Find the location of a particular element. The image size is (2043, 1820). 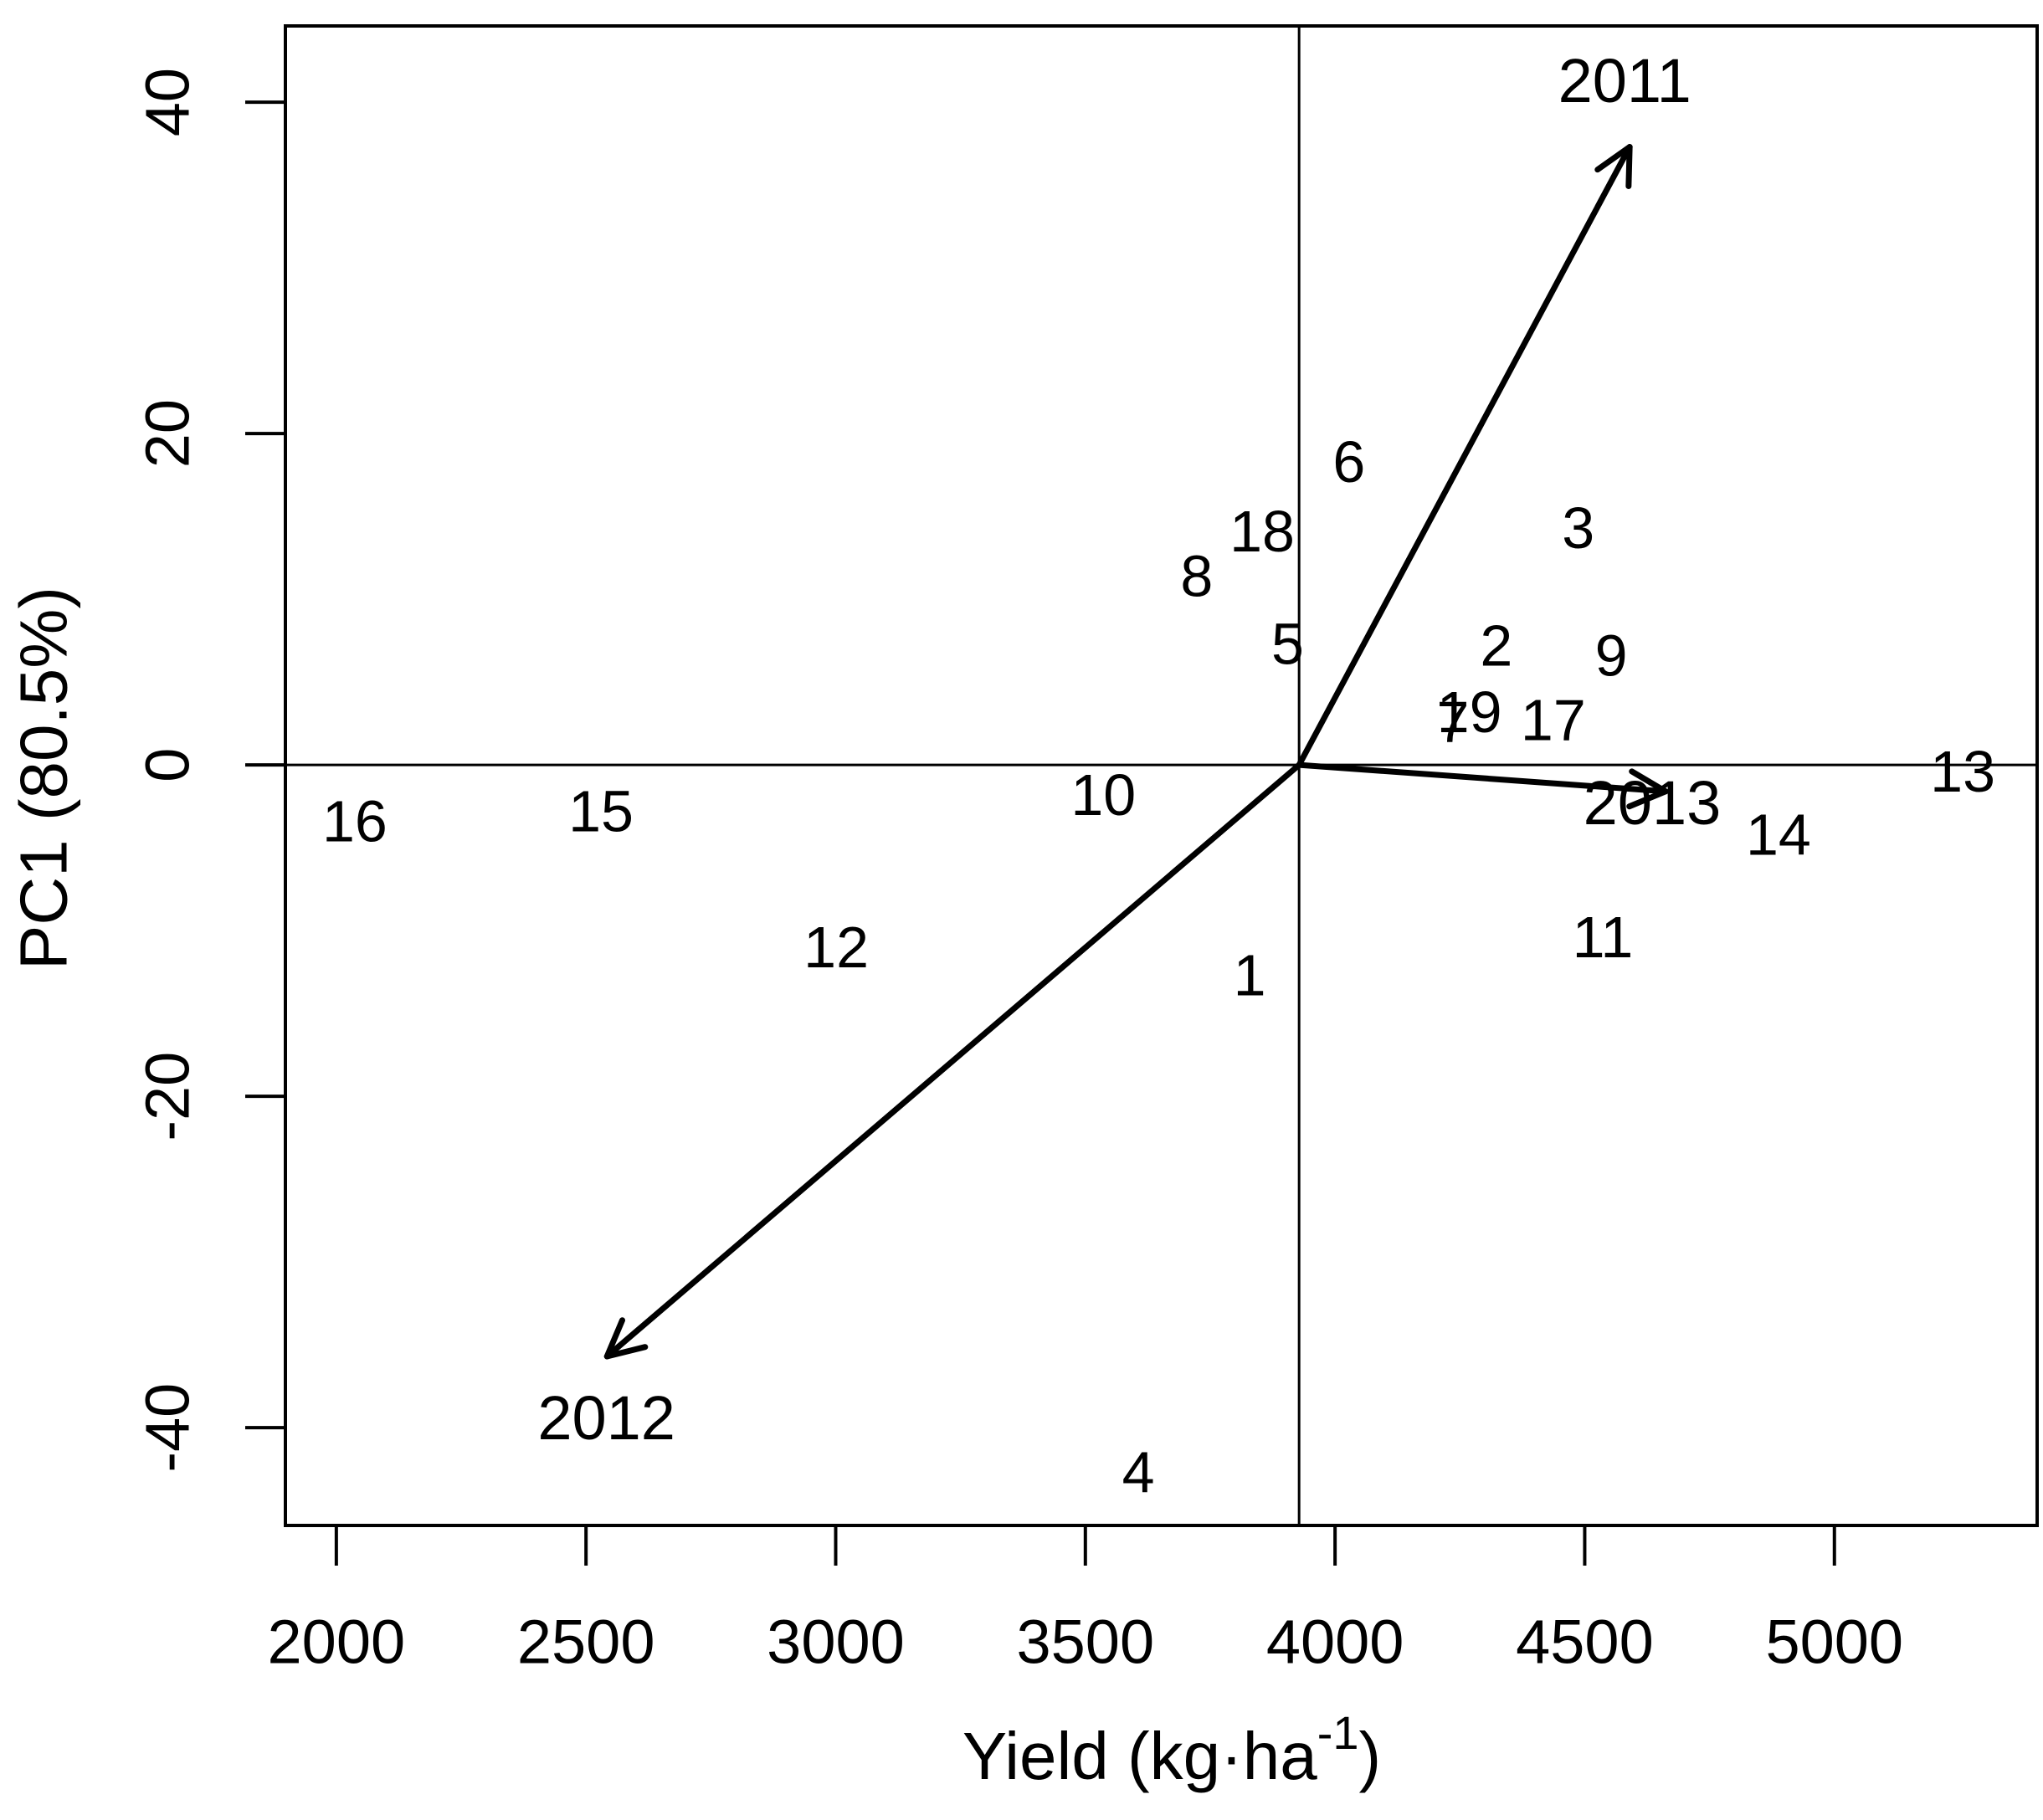

x-axis-title: Yield (kg·ha-1) is located at coordinates (1171, 1749).